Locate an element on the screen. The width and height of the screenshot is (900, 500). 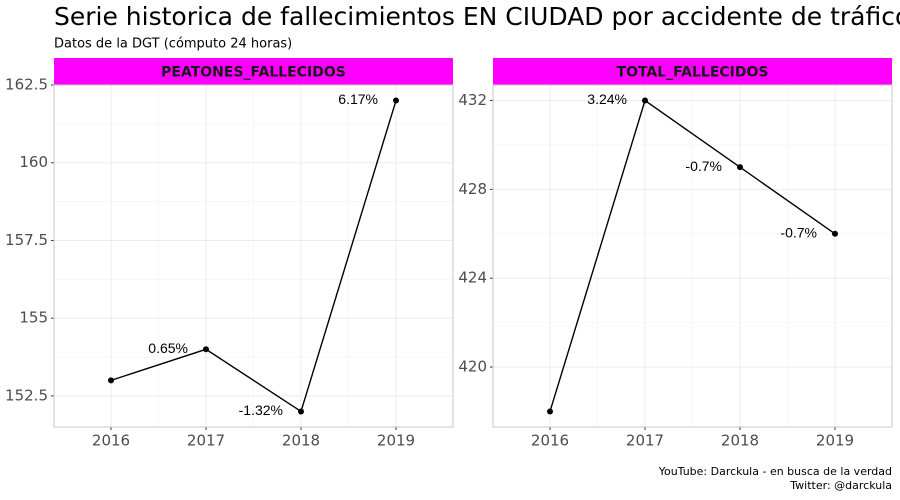
y-tick-label: 428 is located at coordinates (472, 189).